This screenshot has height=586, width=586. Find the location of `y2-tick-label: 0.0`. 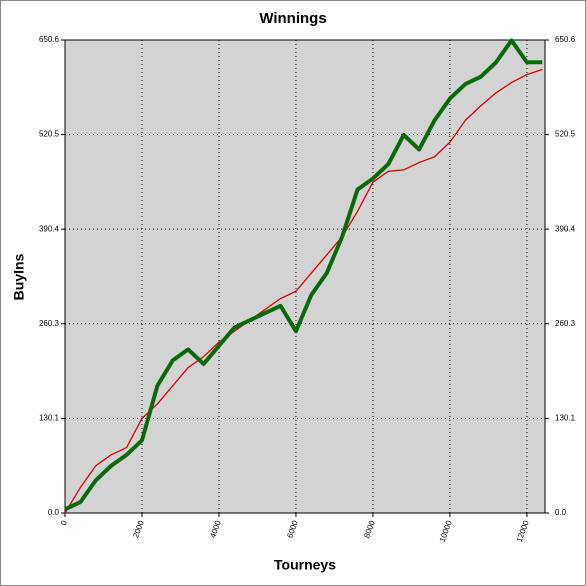

y2-tick-label: 0.0 is located at coordinates (561, 512).